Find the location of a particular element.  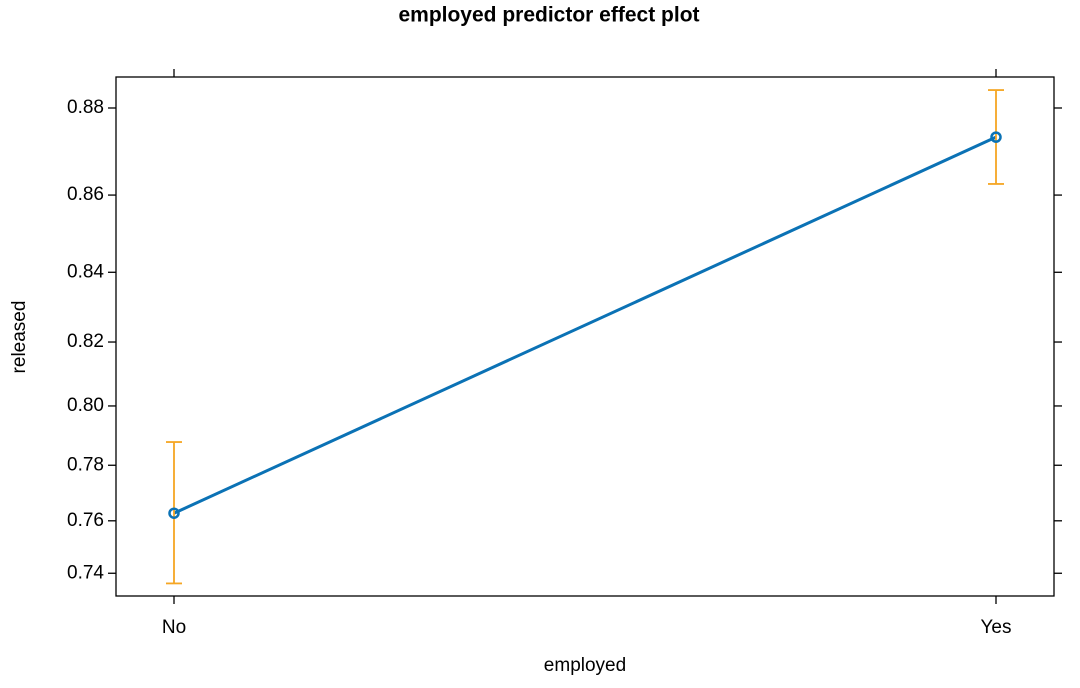

y-axis-label: released is located at coordinates (19, 337).